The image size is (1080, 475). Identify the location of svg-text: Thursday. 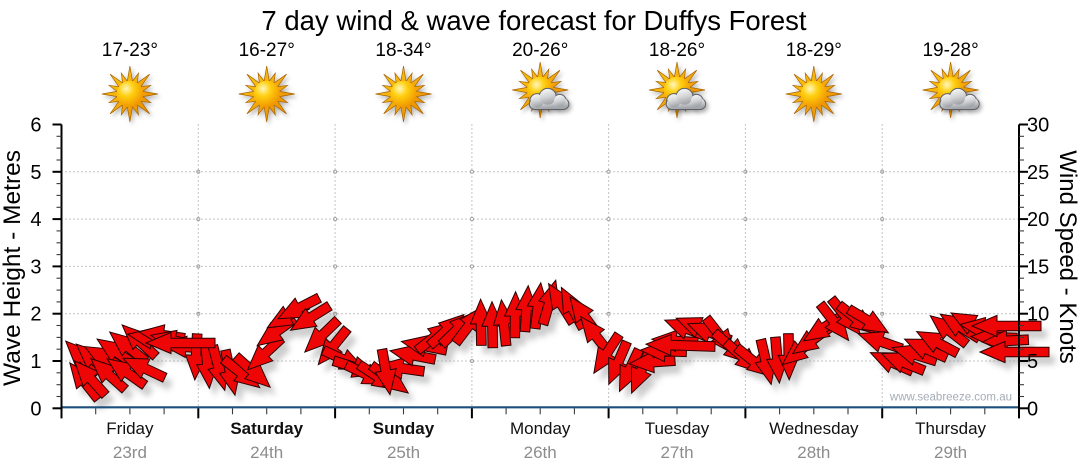
(950, 428).